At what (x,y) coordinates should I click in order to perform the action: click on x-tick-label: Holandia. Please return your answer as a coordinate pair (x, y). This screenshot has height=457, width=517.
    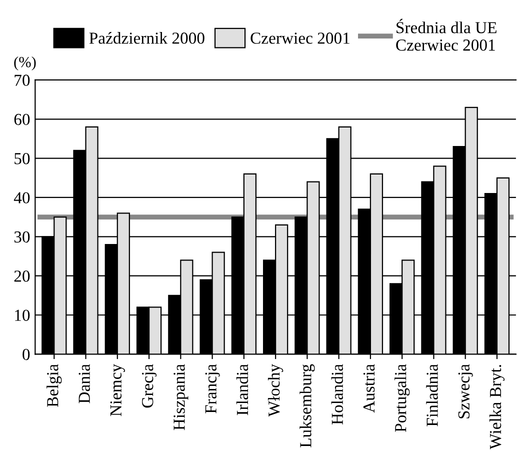
    Looking at the image, I should click on (337, 394).